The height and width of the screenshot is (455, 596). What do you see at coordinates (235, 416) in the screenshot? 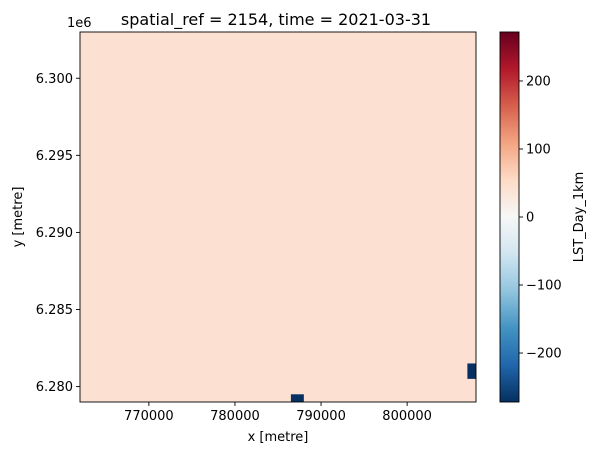
I see `x-tick-label: 780000` at bounding box center [235, 416].